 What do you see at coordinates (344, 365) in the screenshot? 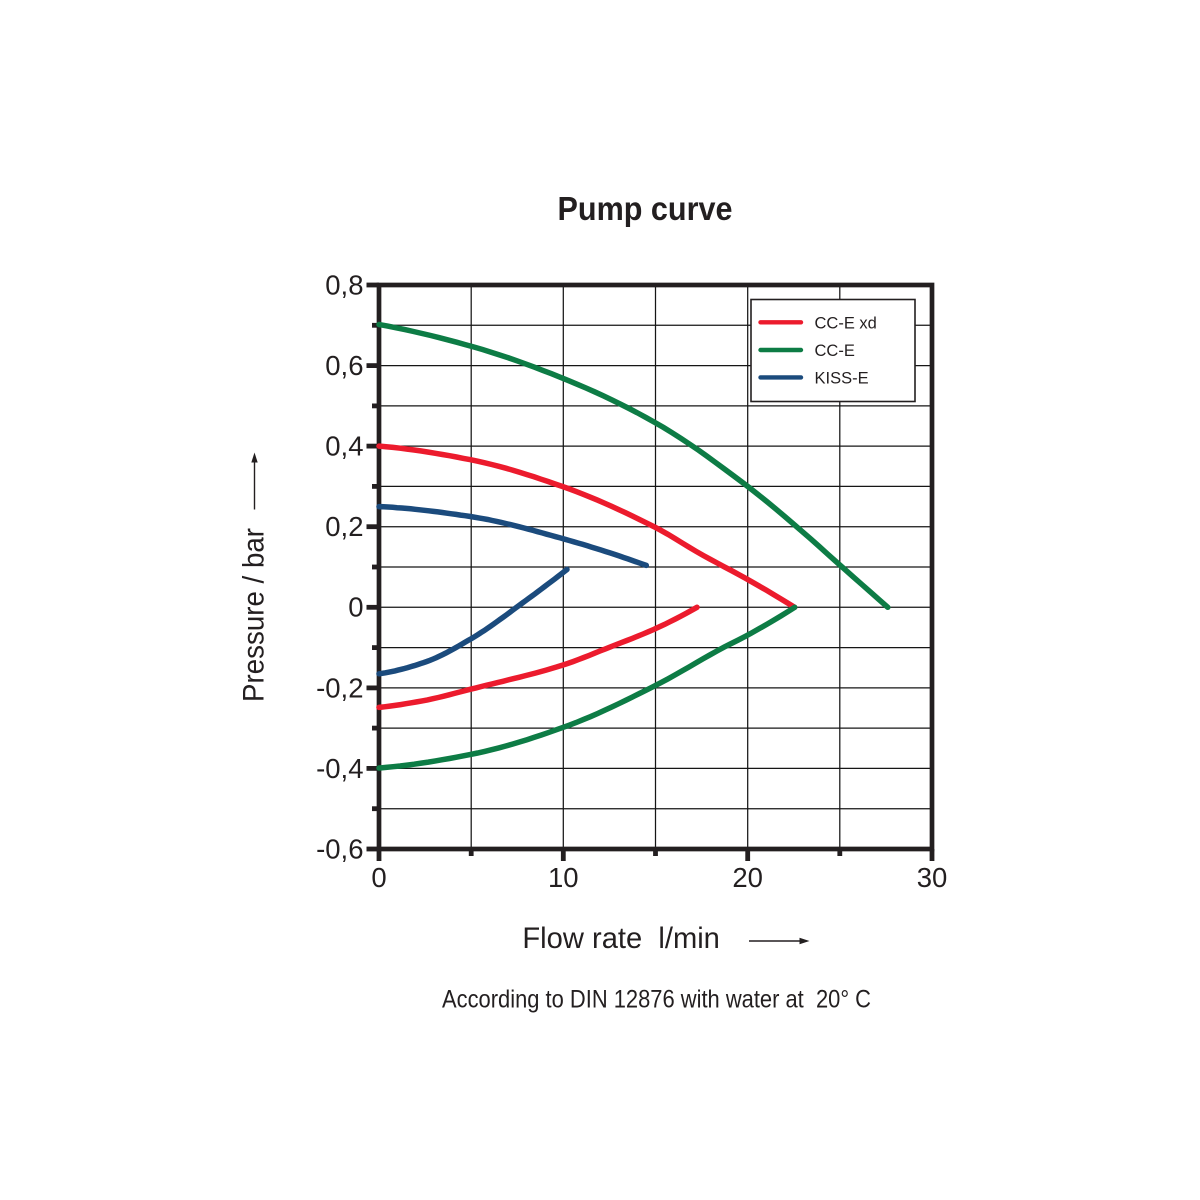
I see `svg-text: 0,6` at bounding box center [344, 365].